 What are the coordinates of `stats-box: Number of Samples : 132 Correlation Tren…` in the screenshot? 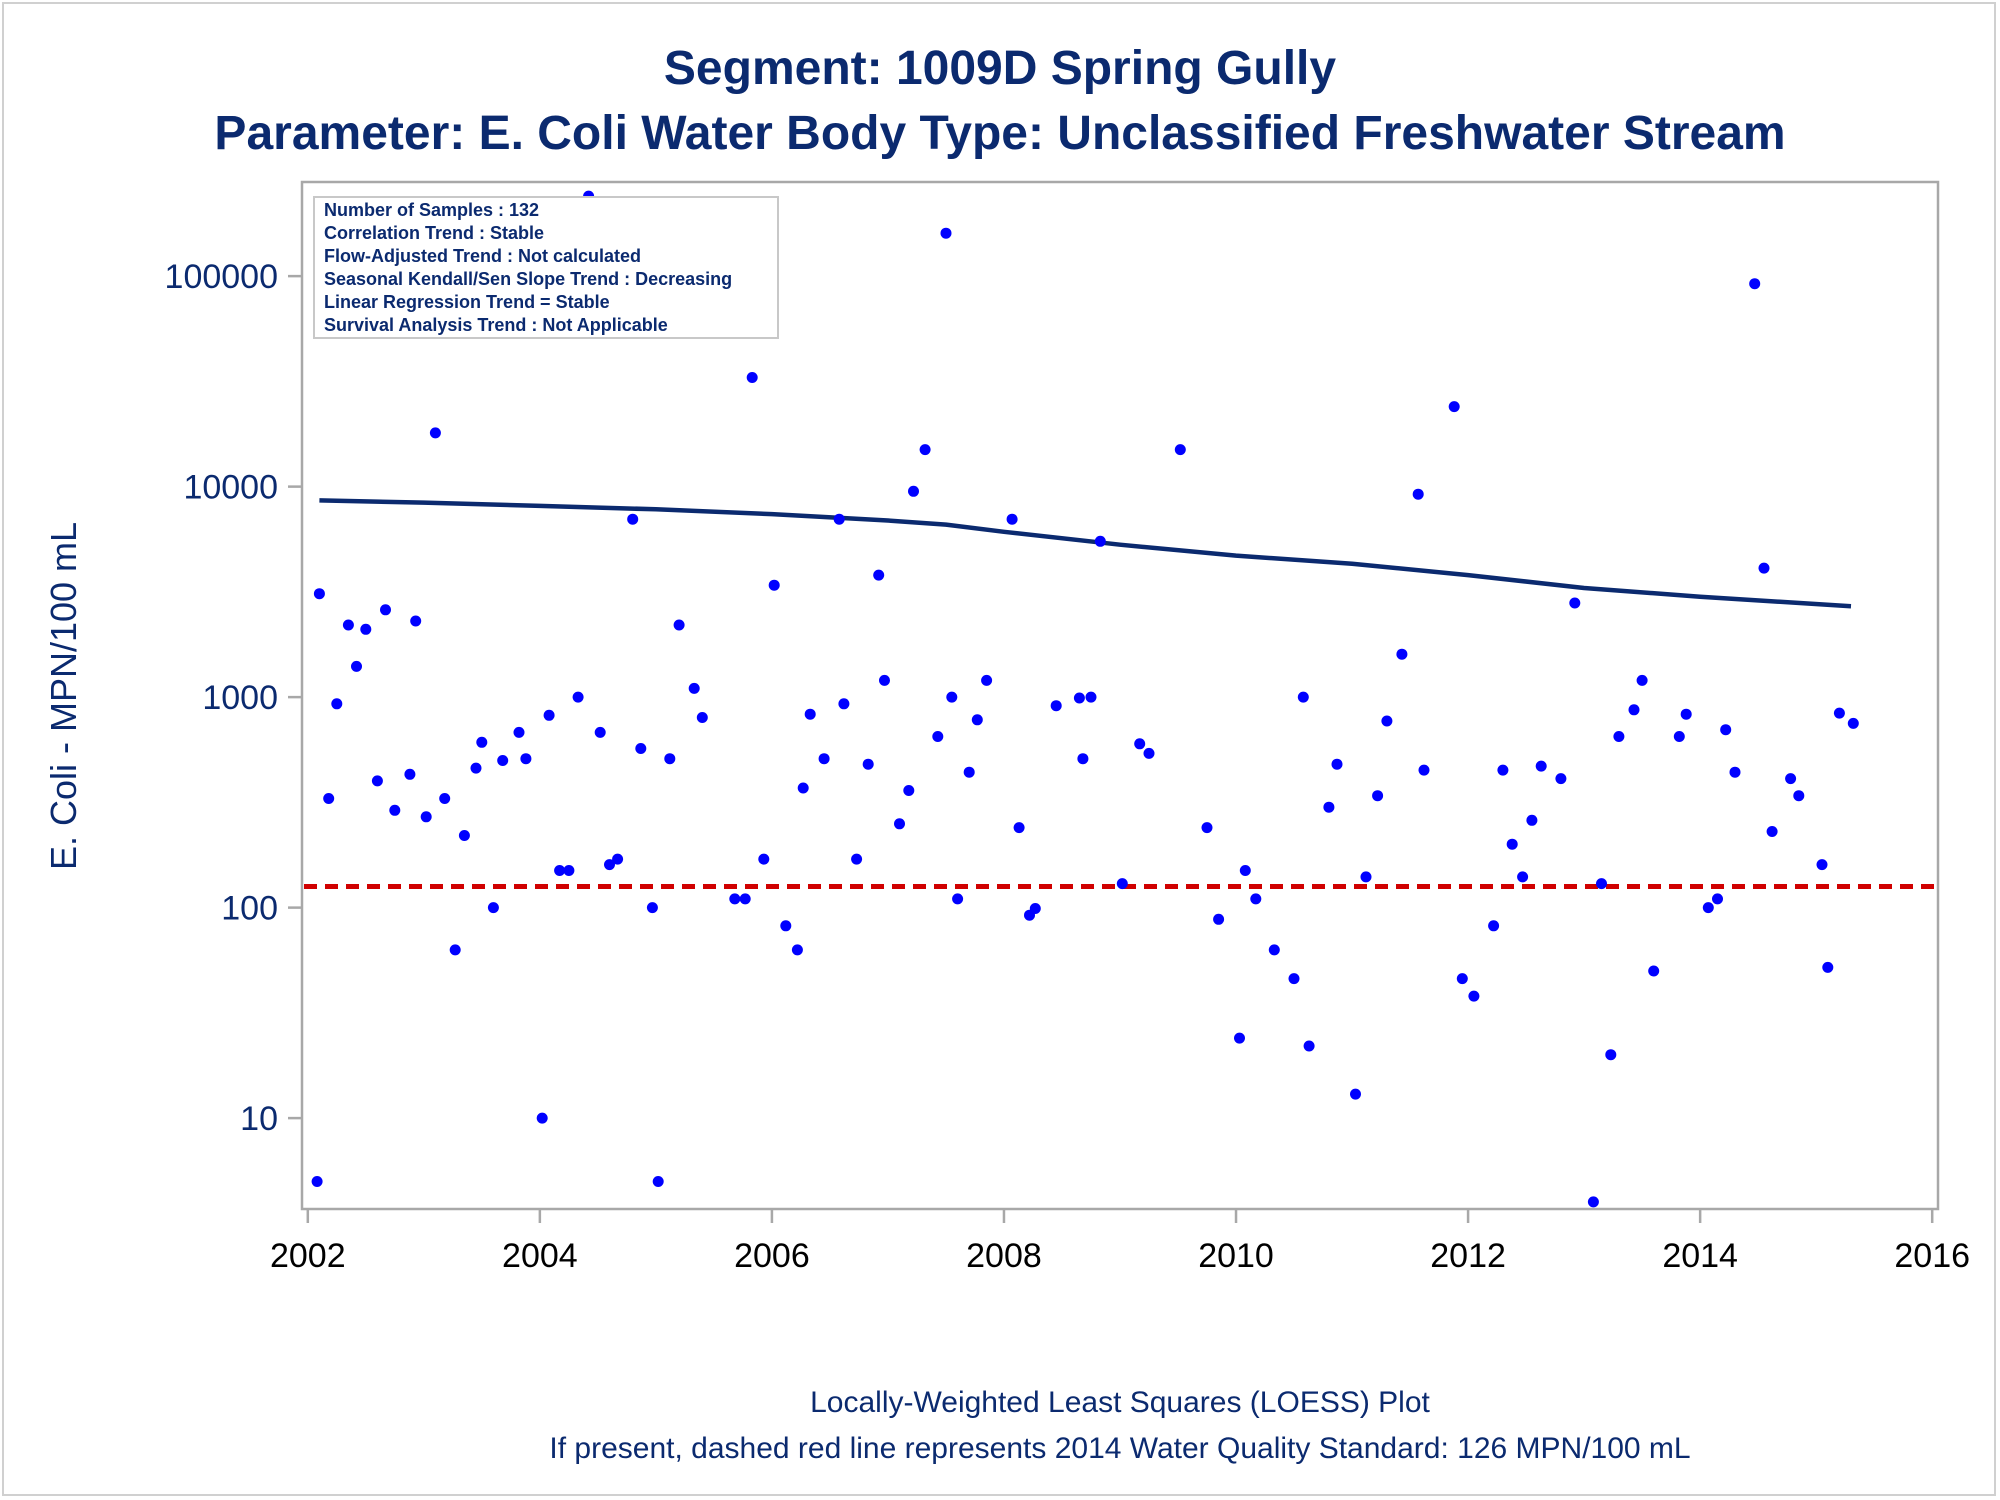 It's located at (546, 267).